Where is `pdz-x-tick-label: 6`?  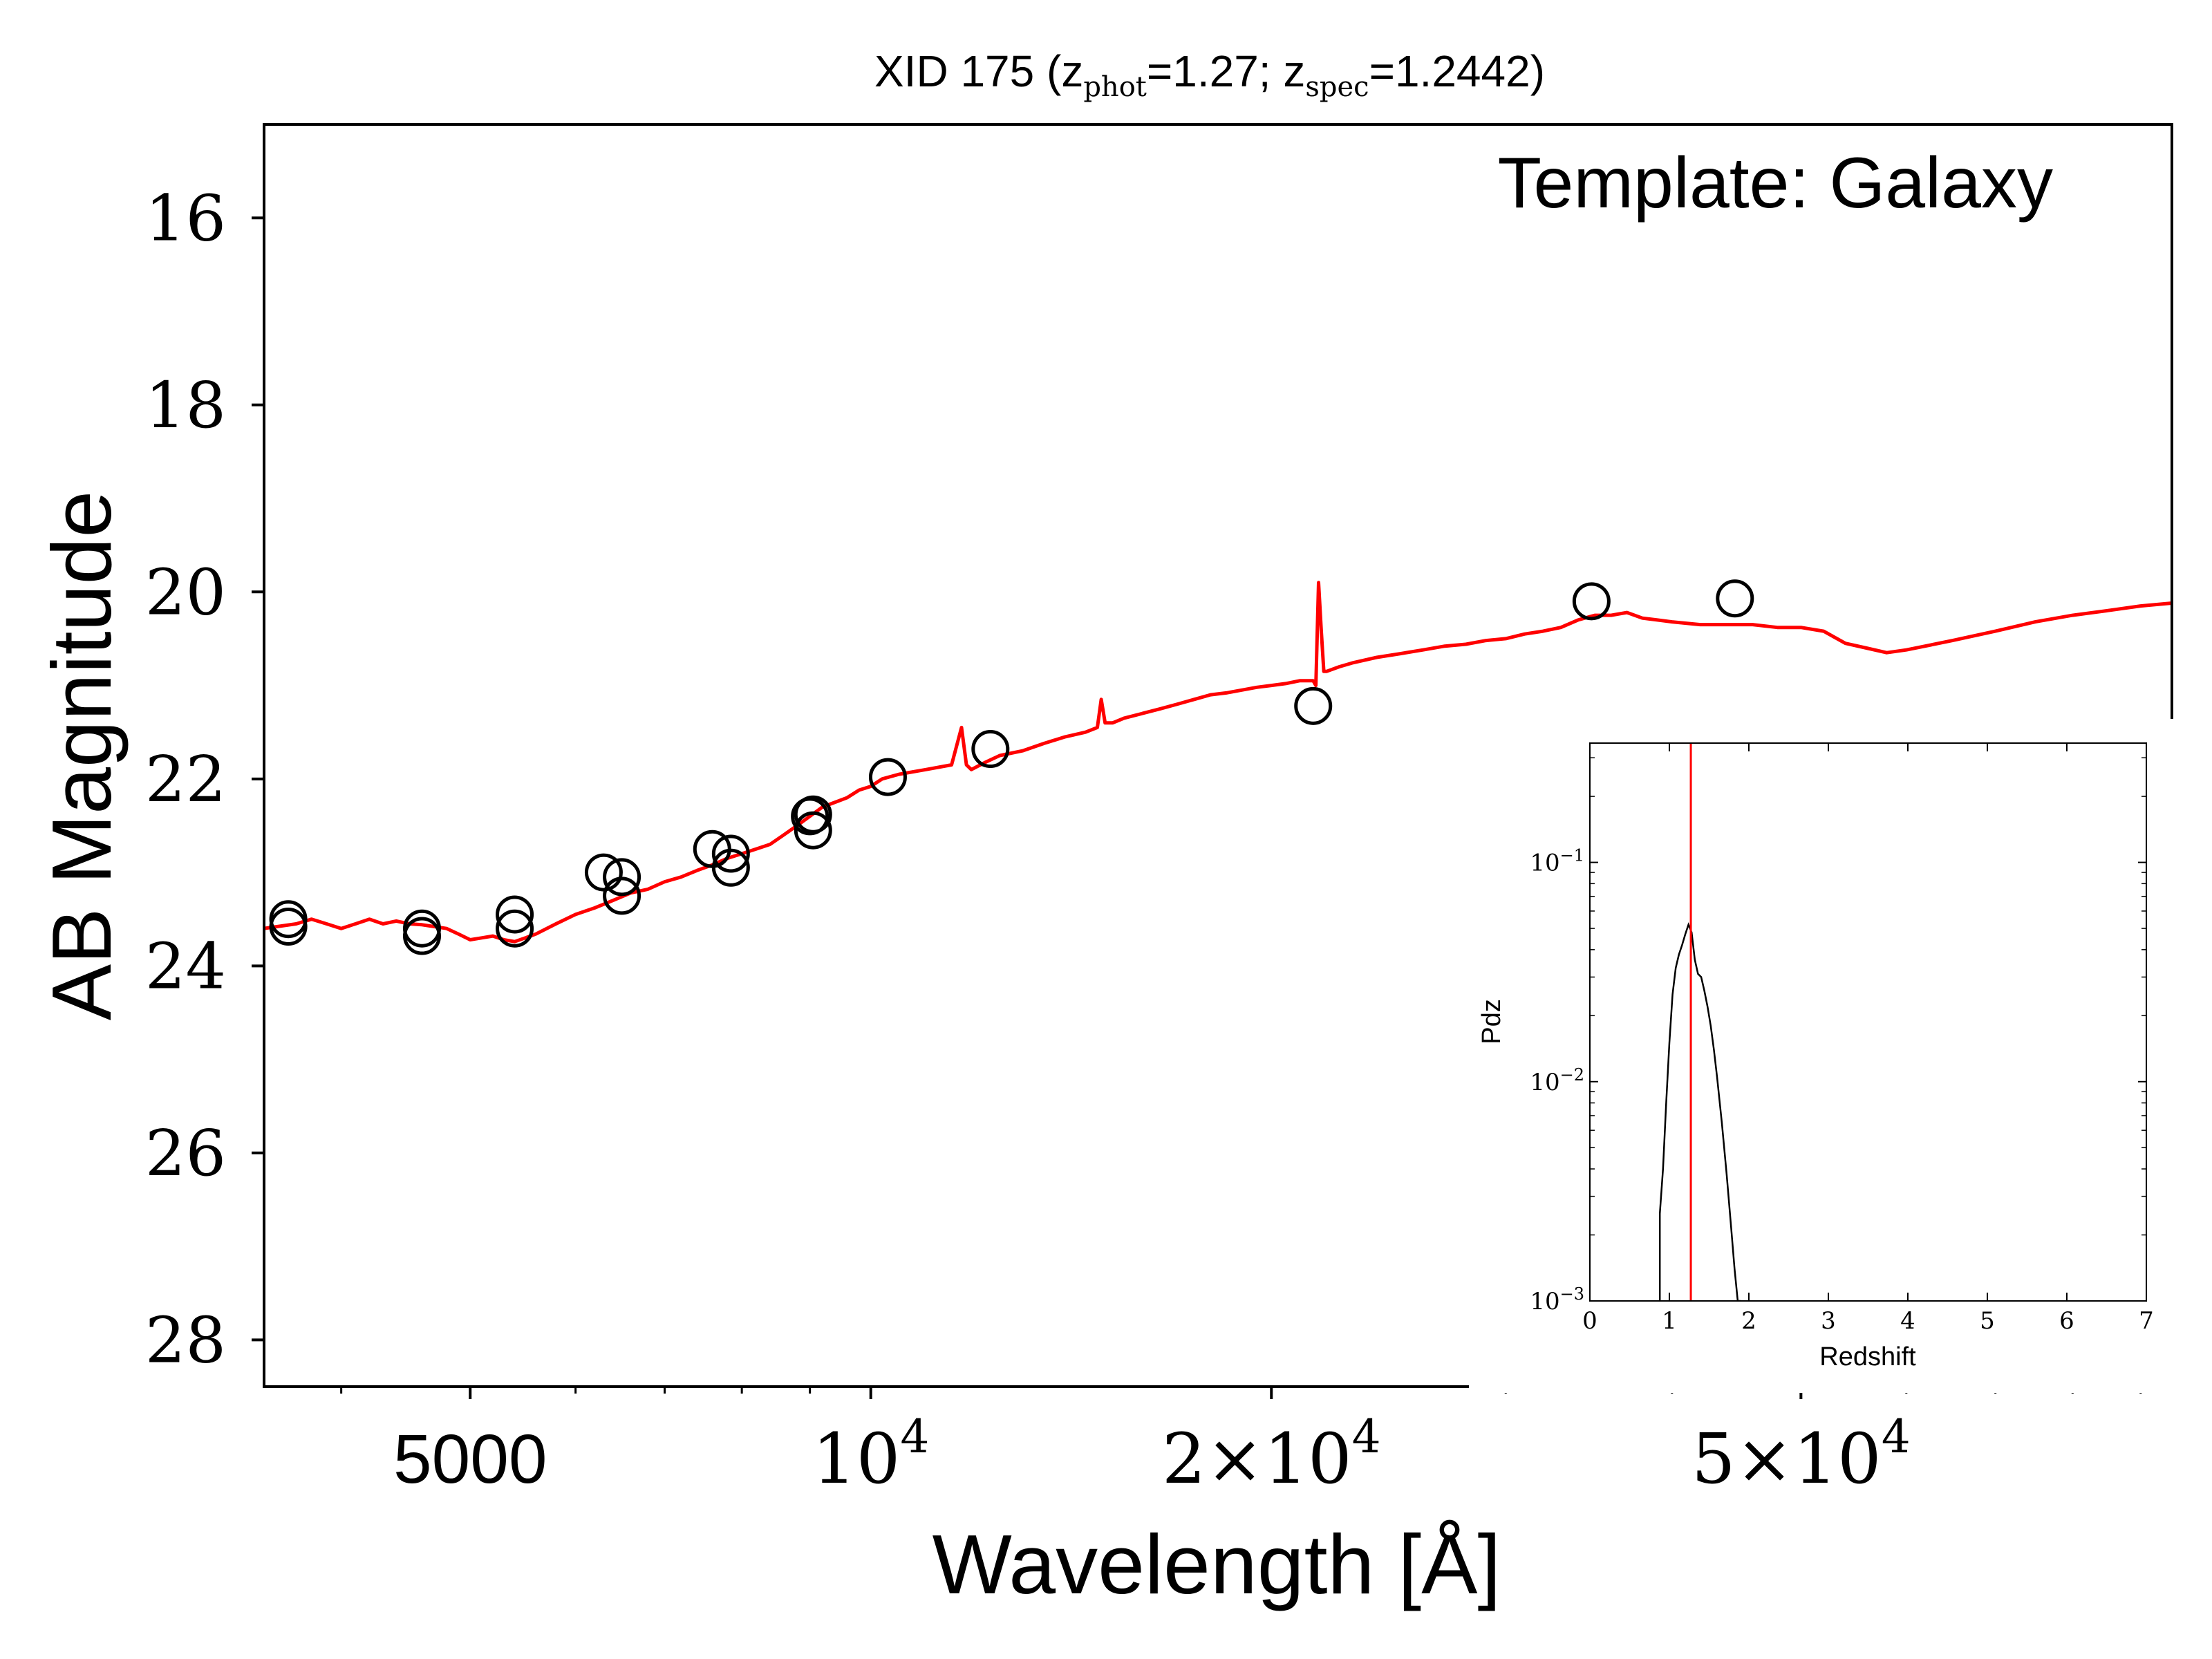 pdz-x-tick-label: 6 is located at coordinates (2066, 1321).